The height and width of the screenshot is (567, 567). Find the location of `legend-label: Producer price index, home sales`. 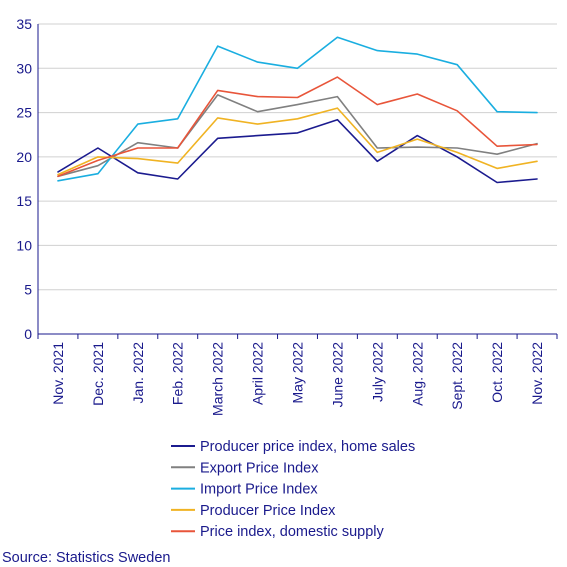

legend-label: Producer price index, home sales is located at coordinates (307, 447).